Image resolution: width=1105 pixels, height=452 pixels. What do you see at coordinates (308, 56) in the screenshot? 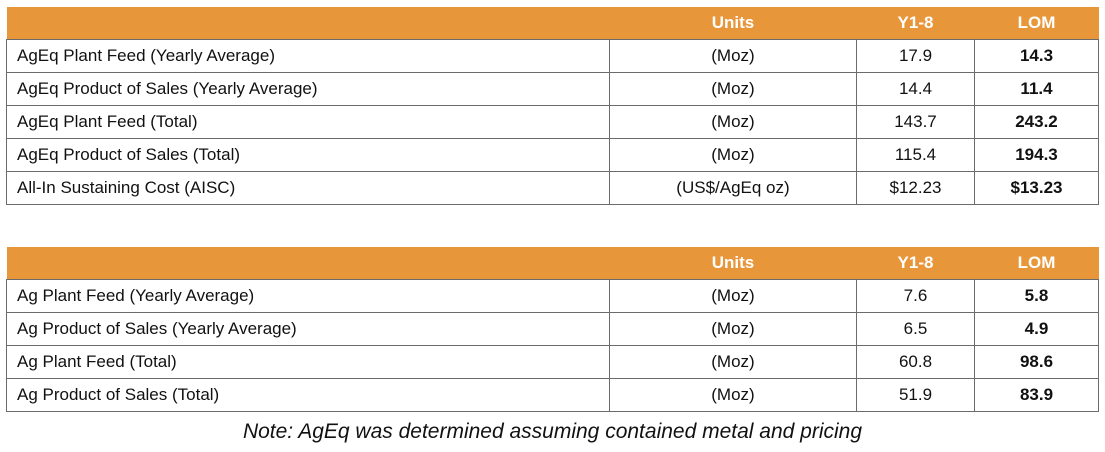
I see `row-label: AgEq Plant Feed (Yearly Average)` at bounding box center [308, 56].